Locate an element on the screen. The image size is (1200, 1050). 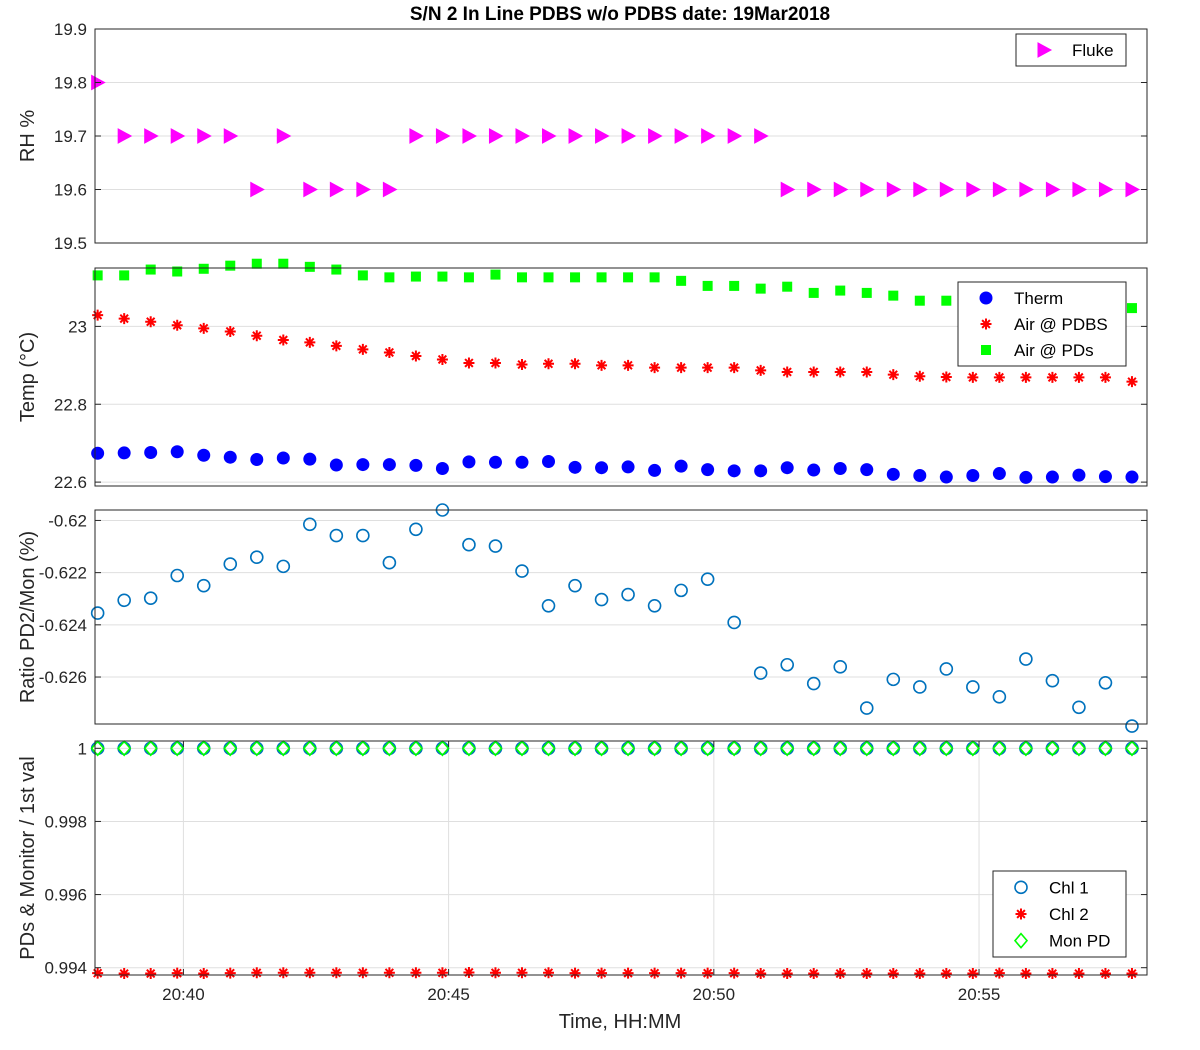
y-axis-label: RH % is located at coordinates (28, 136).